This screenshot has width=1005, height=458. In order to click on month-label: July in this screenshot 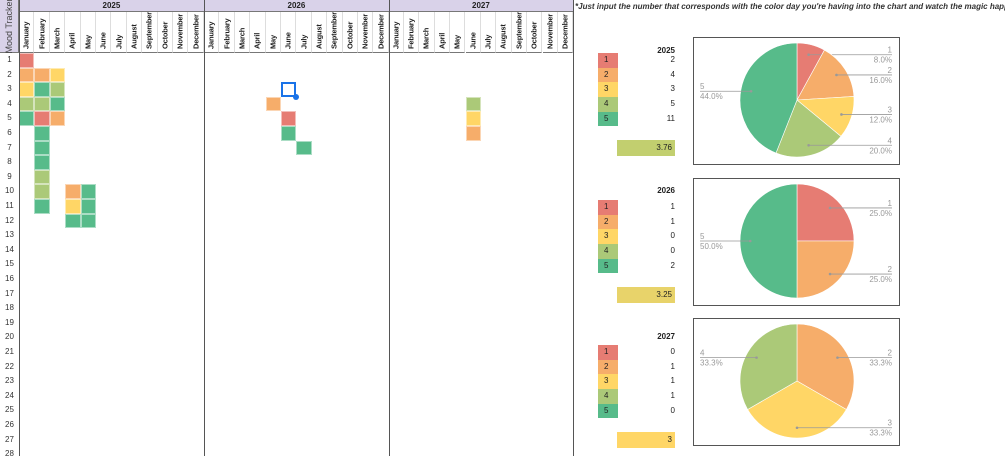, I will do `click(304, 41)`.